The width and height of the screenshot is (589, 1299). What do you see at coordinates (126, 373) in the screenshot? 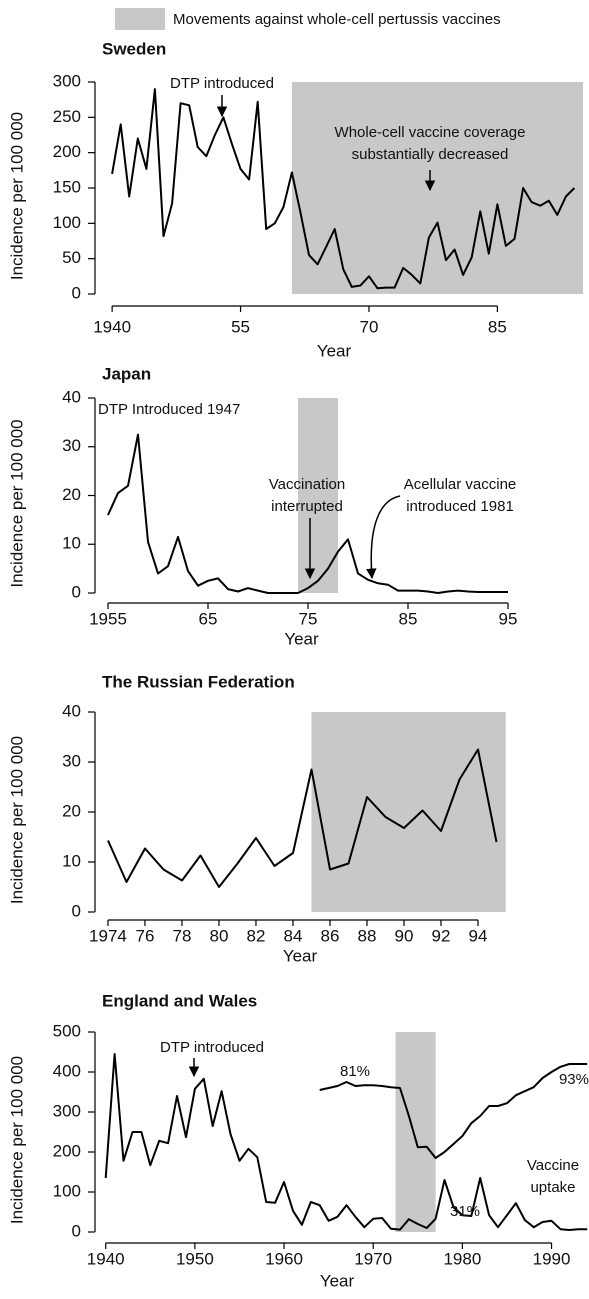
I see `panel-title: Japan` at bounding box center [126, 373].